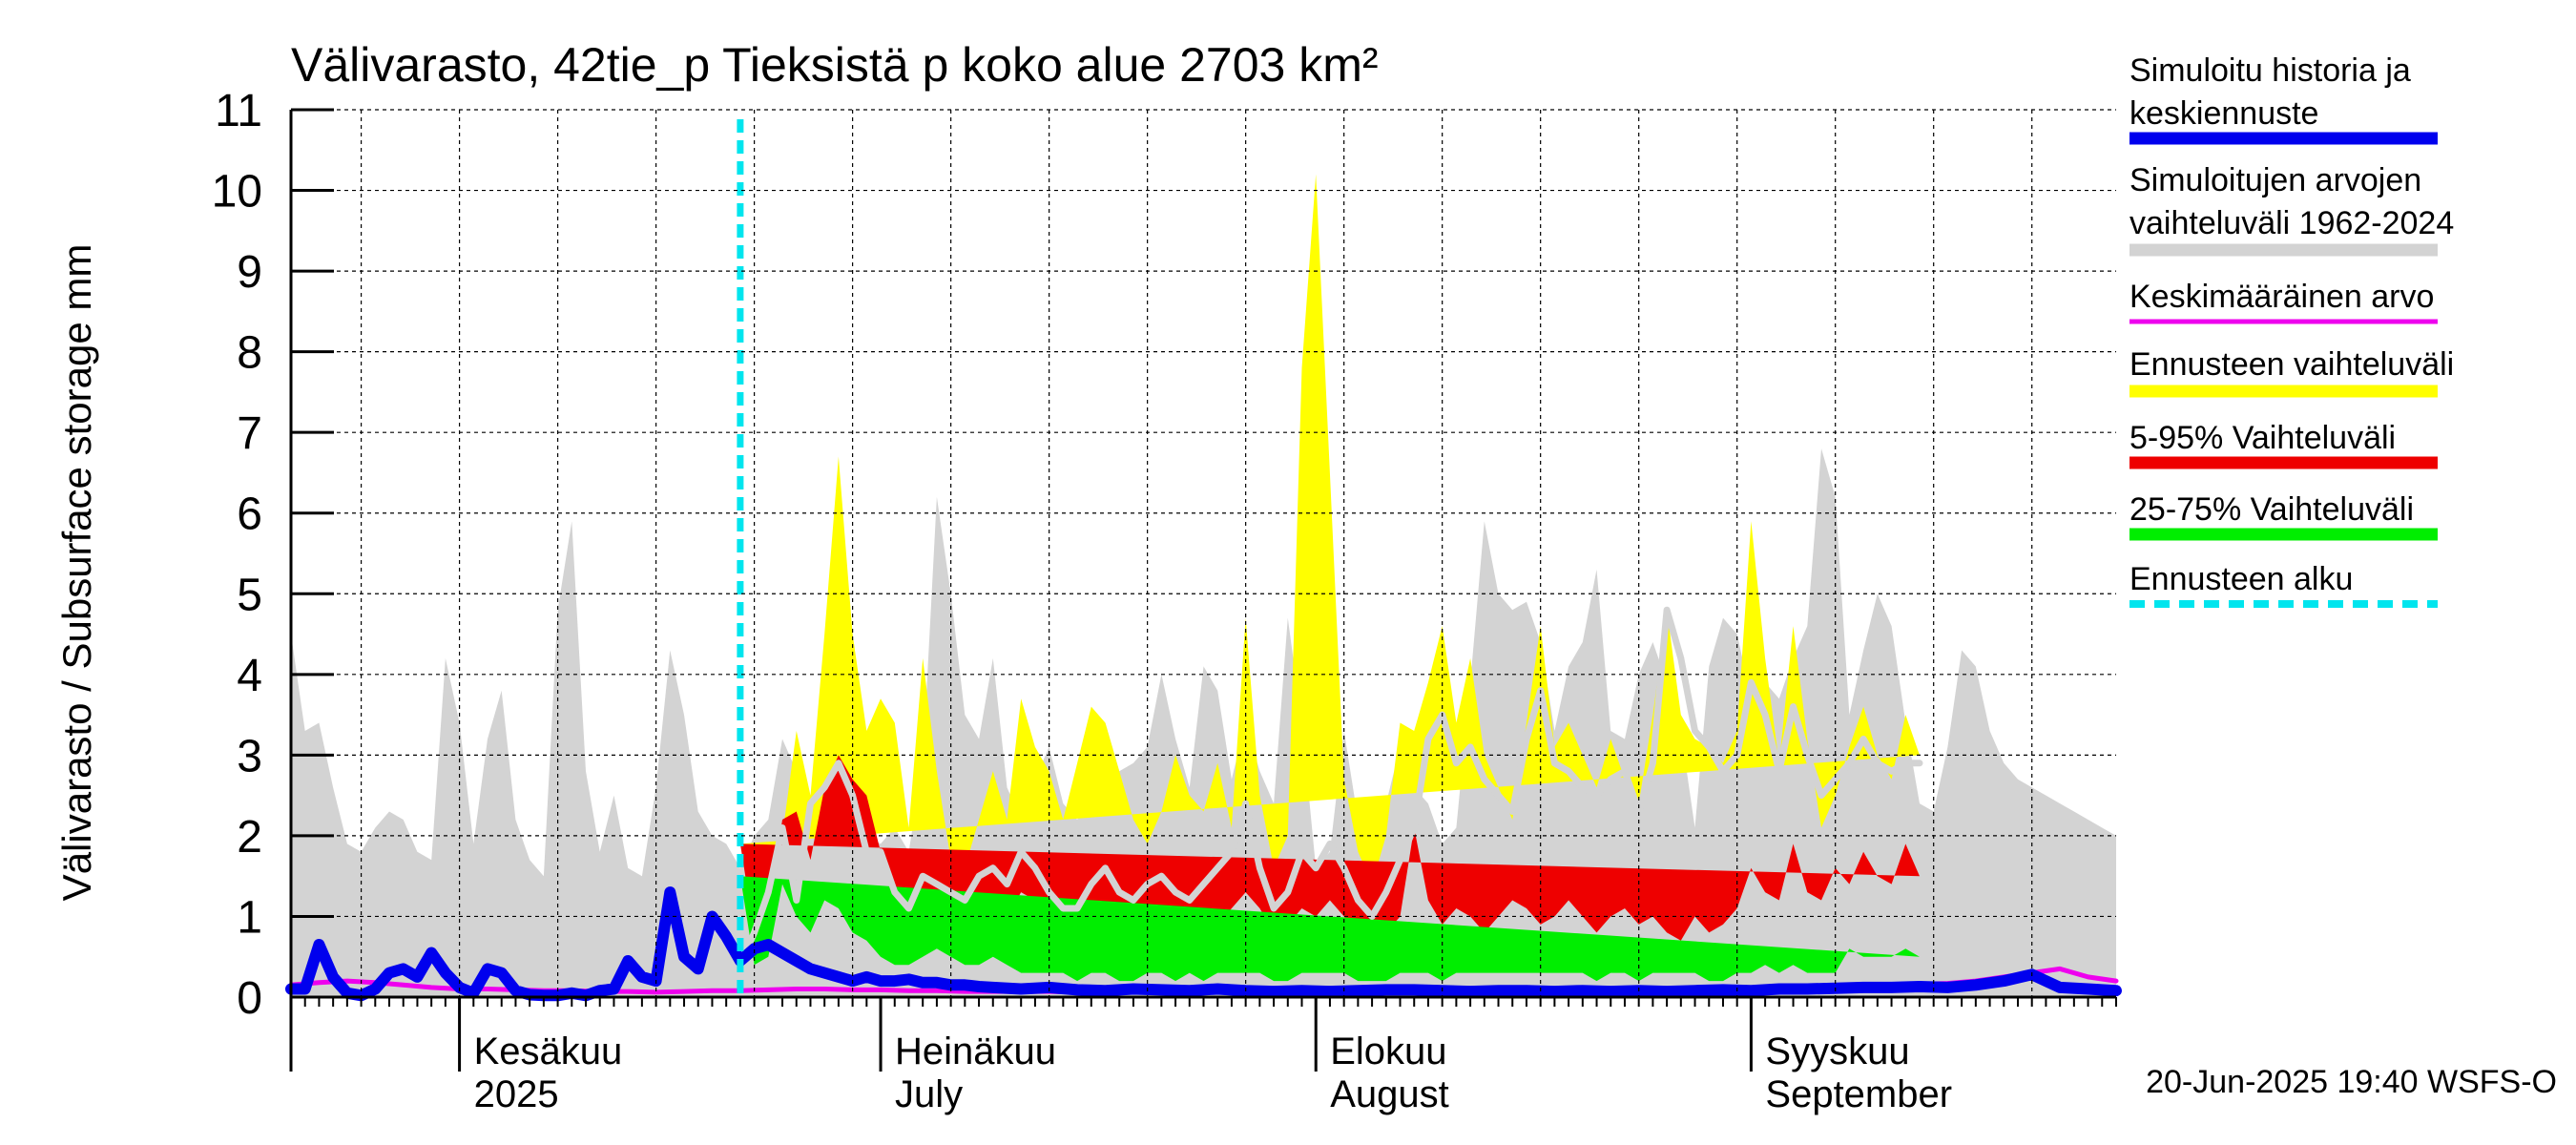 Image resolution: width=2576 pixels, height=1145 pixels. What do you see at coordinates (249, 433) in the screenshot?
I see `y-tick-label-7: 7` at bounding box center [249, 433].